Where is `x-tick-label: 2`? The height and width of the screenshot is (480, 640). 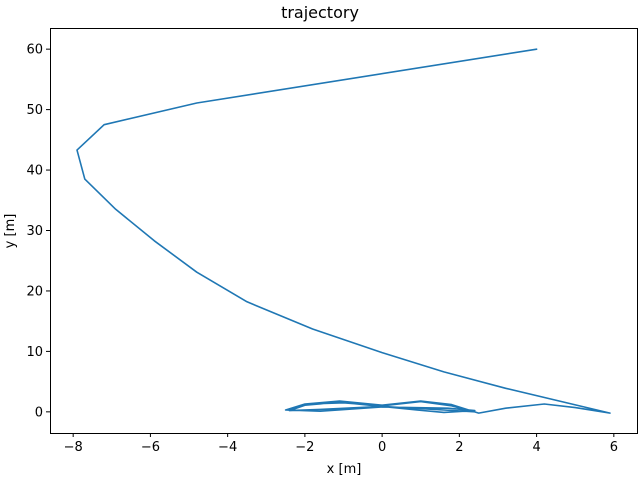
x-tick-label: 2 is located at coordinates (459, 447).